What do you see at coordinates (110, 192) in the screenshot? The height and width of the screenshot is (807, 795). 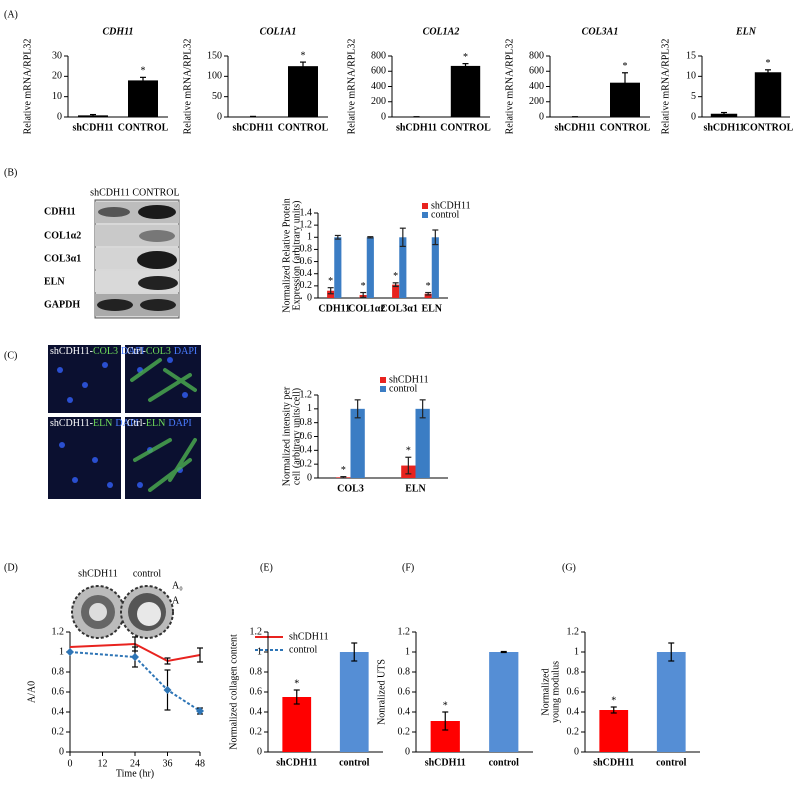 I see `blot-column: shCDH11` at bounding box center [110, 192].